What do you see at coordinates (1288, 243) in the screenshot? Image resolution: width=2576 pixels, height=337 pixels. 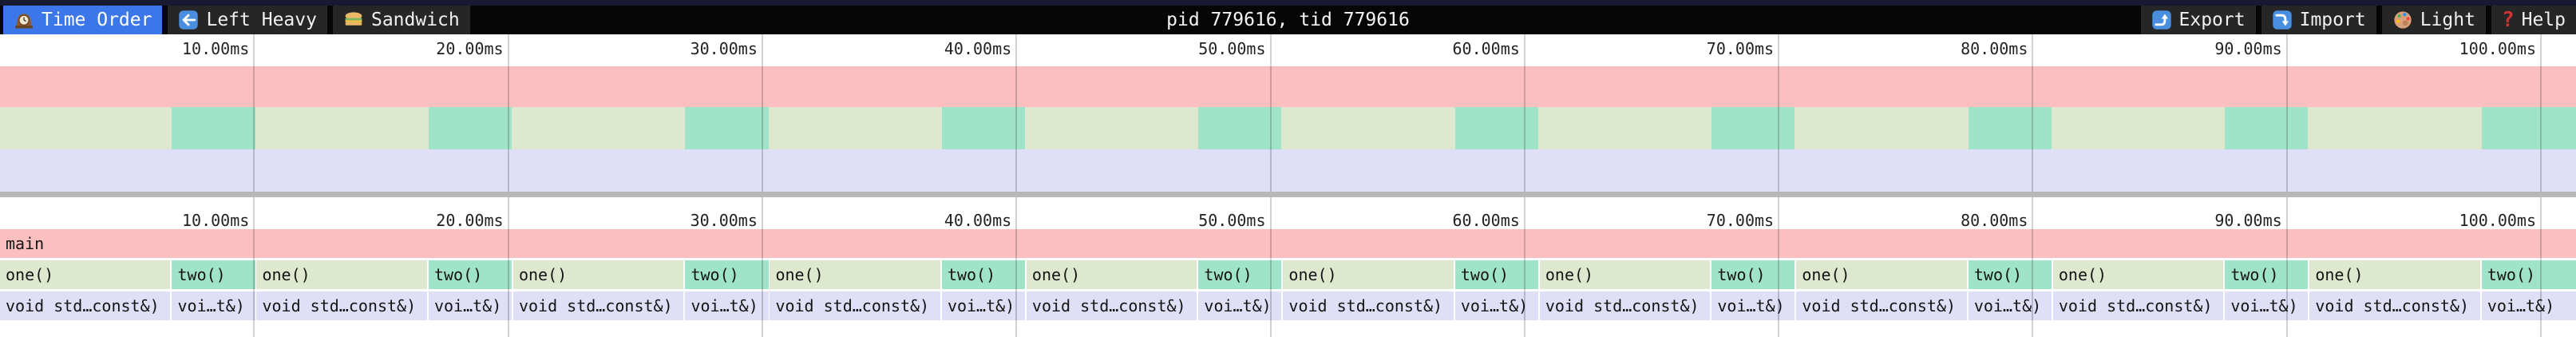 I see `frame-main: main` at bounding box center [1288, 243].